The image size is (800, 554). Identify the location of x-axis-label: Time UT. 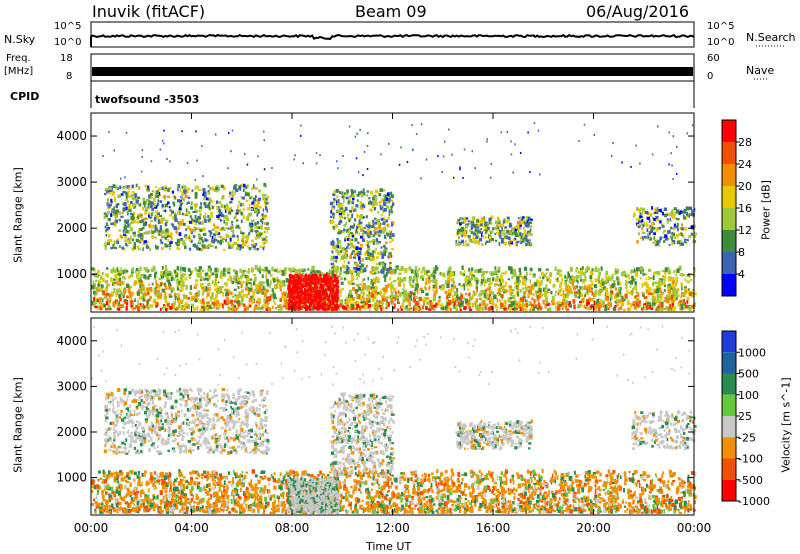
(389, 546).